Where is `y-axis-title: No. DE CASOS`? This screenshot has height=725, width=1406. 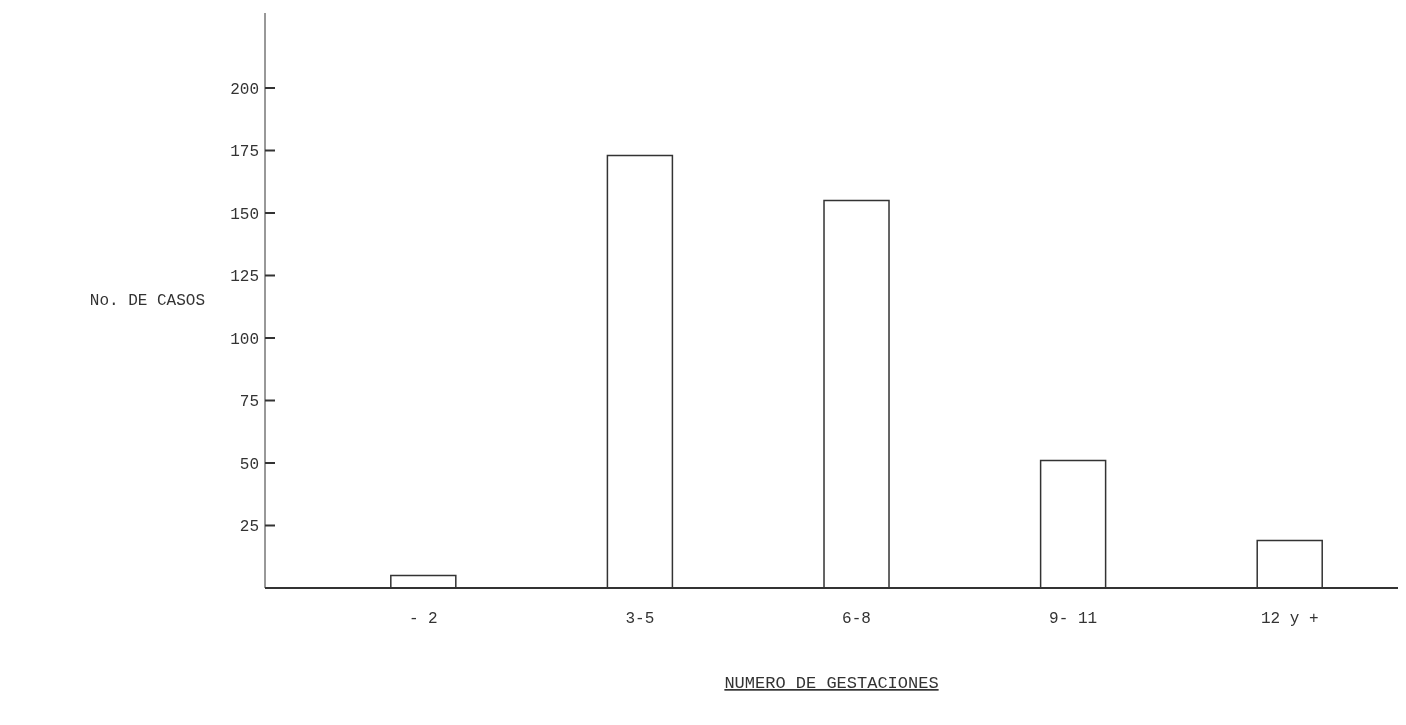
y-axis-title: No. DE CASOS is located at coordinates (147, 300).